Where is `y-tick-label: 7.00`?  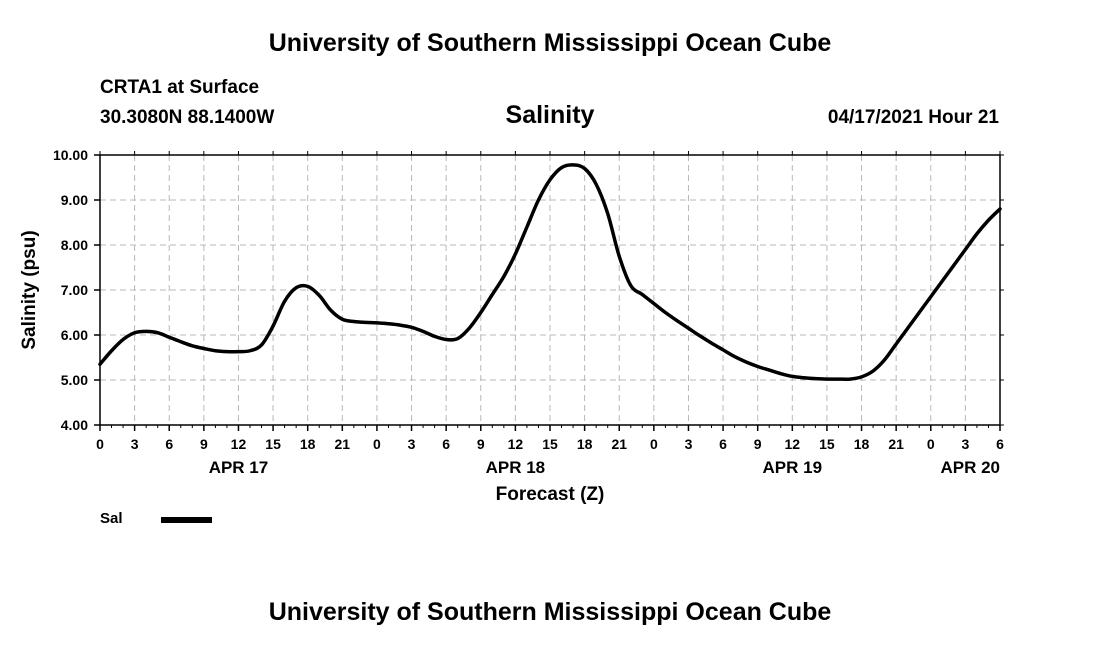 y-tick-label: 7.00 is located at coordinates (74, 290).